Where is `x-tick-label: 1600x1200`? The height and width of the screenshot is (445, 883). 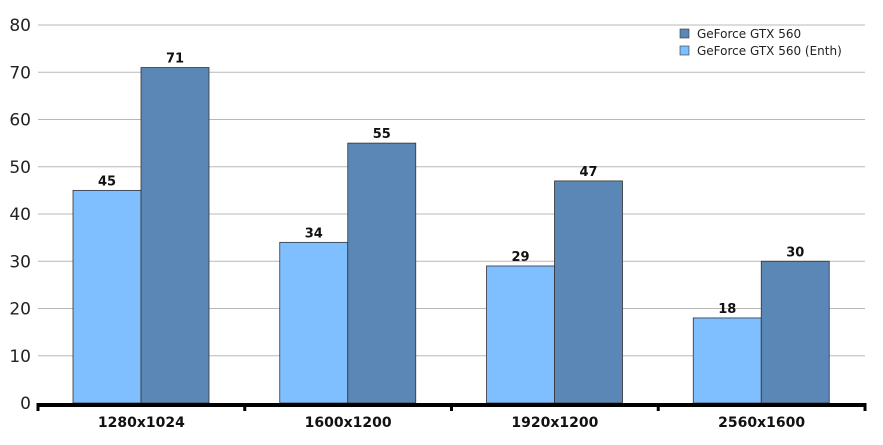
x-tick-label: 1600x1200 is located at coordinates (348, 423).